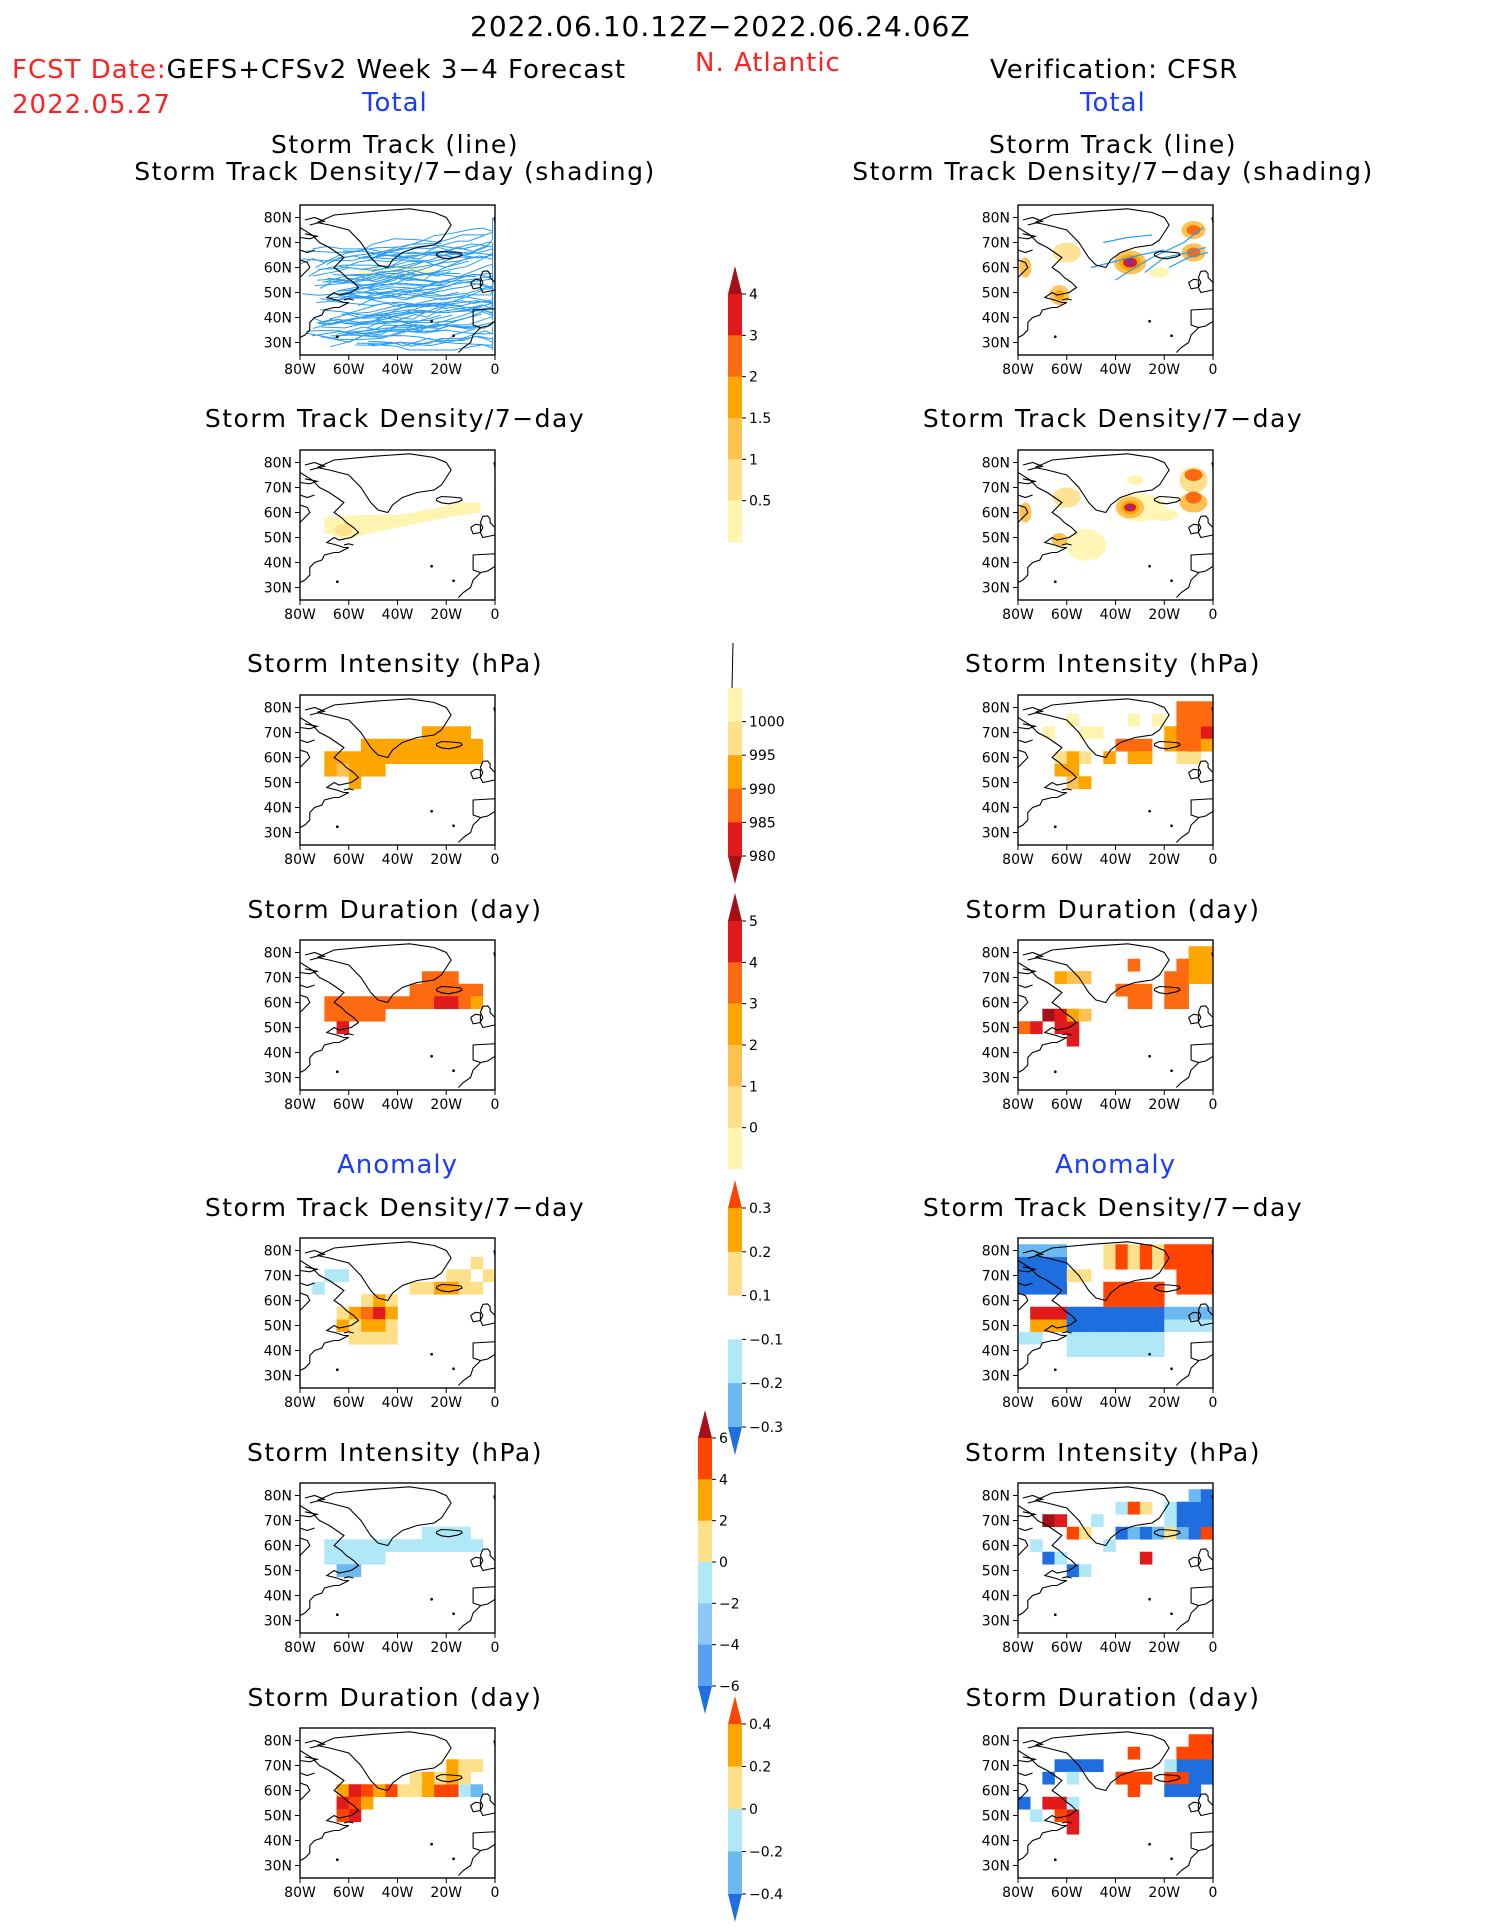 The height and width of the screenshot is (1928, 1487). I want to click on colorbar-duration-anom: 0.4 0.2 0 −0.2 −0.4, so click(755, 1809).